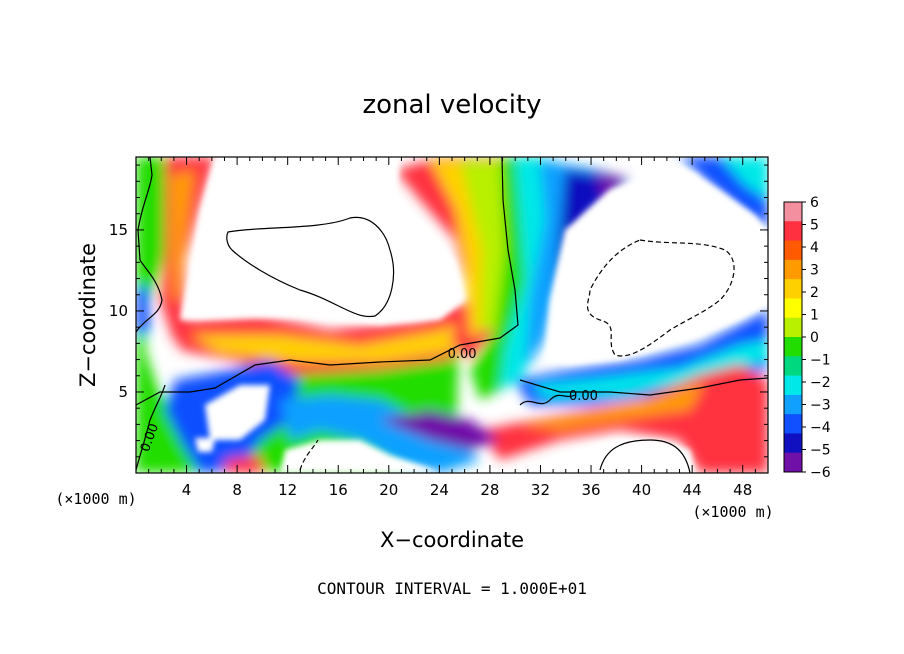 The width and height of the screenshot is (904, 654). Describe the element at coordinates (742, 490) in the screenshot. I see `x-tick-label: 48` at that location.